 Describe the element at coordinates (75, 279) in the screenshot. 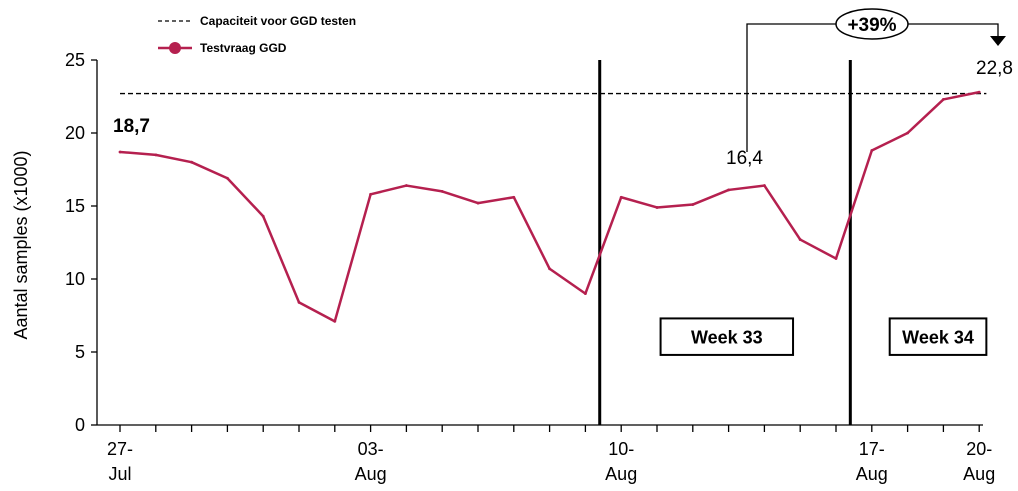

I see `y-tick-label: 10` at that location.